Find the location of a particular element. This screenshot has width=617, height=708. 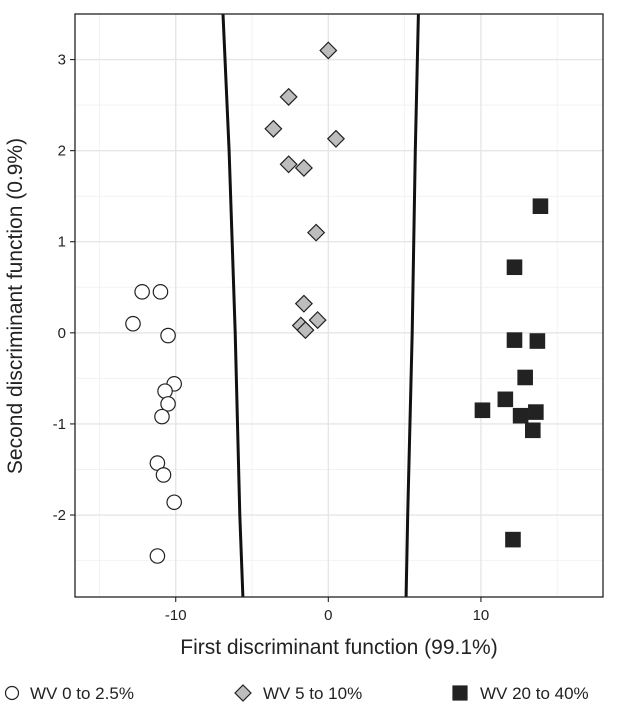

y-axis-title: Second discriminant function (0.9%) is located at coordinates (15, 306).